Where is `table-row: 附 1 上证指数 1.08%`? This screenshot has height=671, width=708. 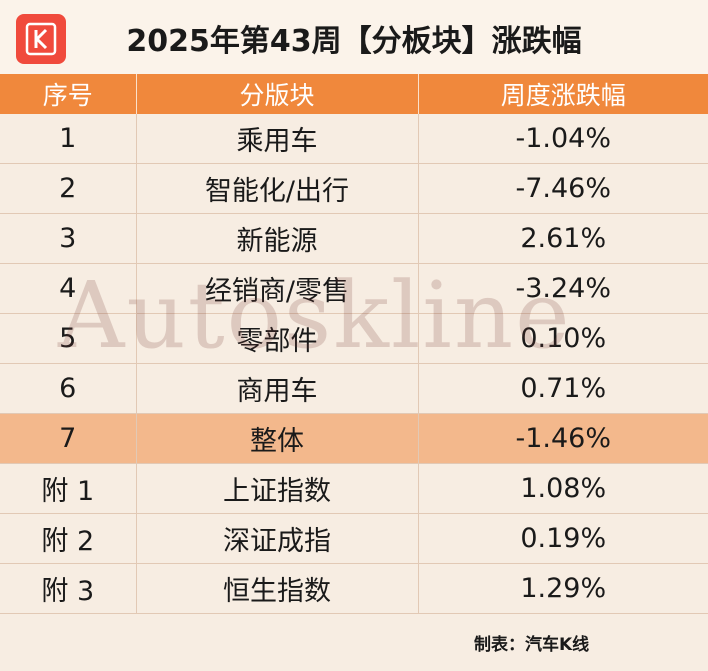 table-row: 附 1 上证指数 1.08% is located at coordinates (354, 488).